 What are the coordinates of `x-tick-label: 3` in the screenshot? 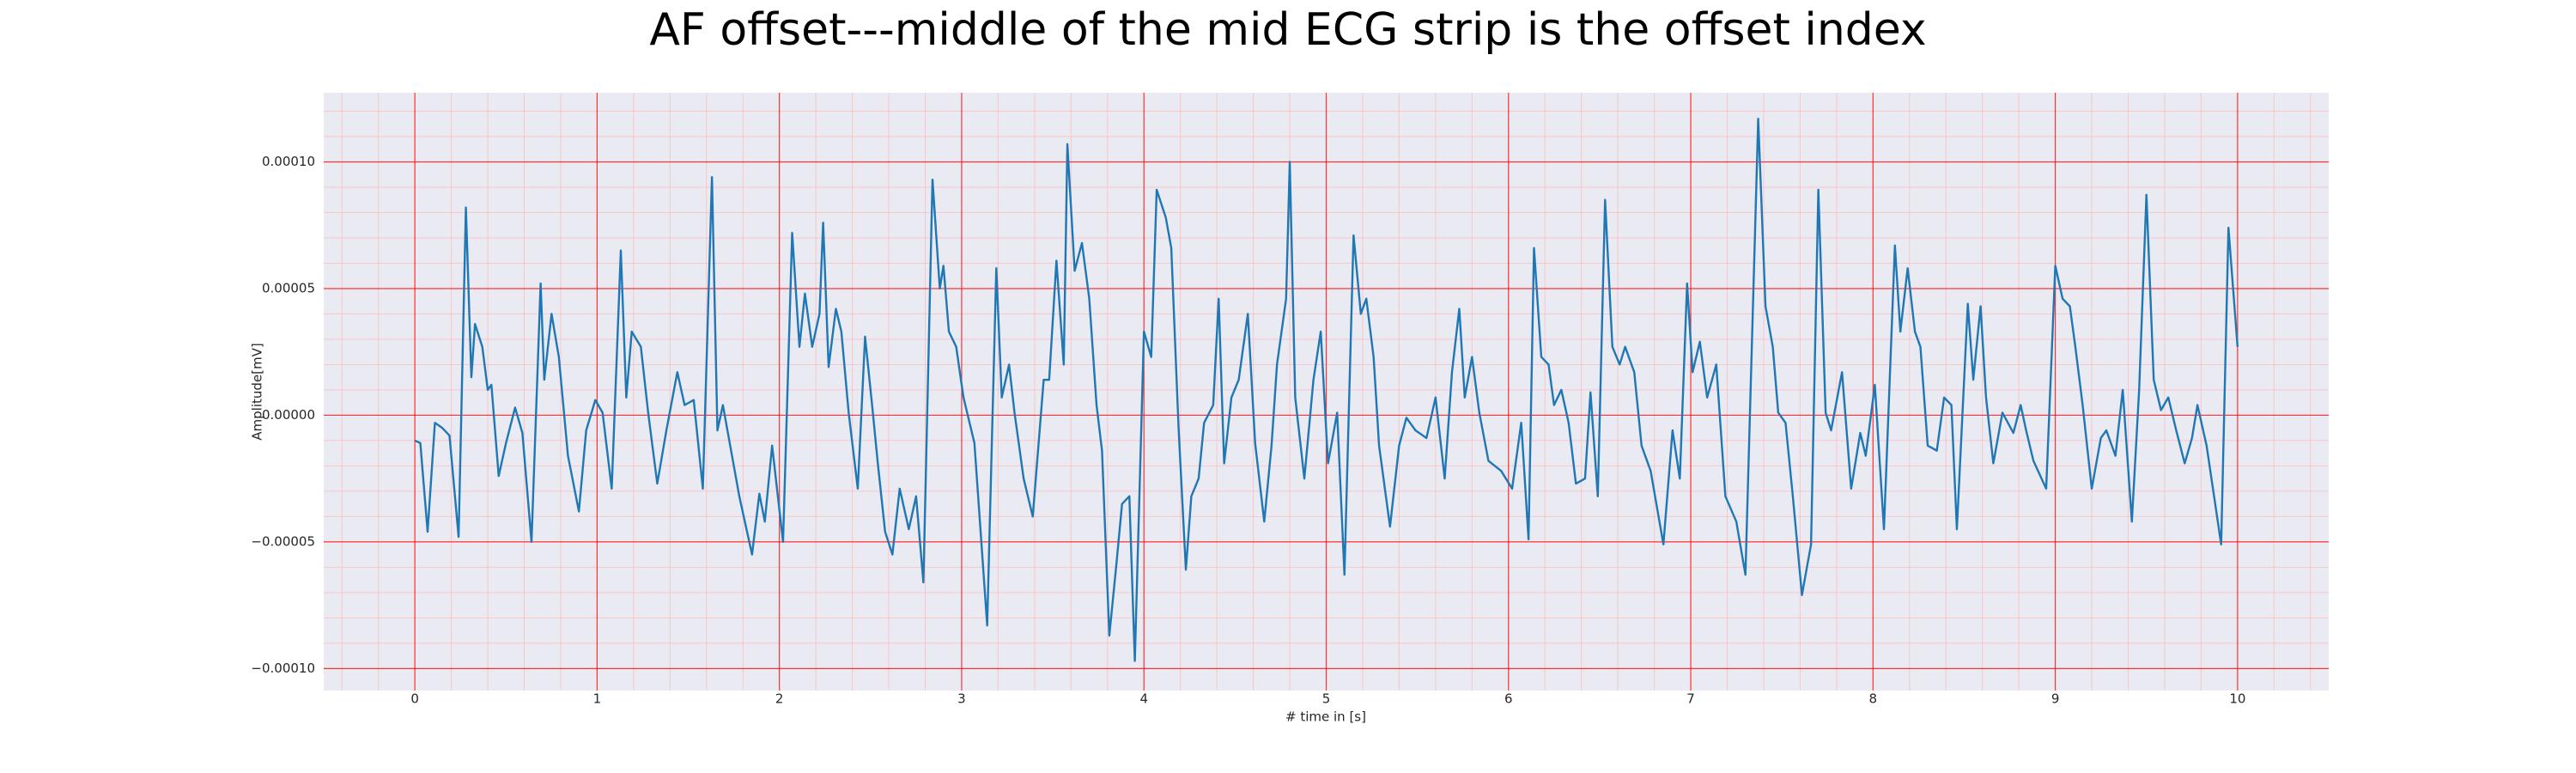 It's located at (962, 699).